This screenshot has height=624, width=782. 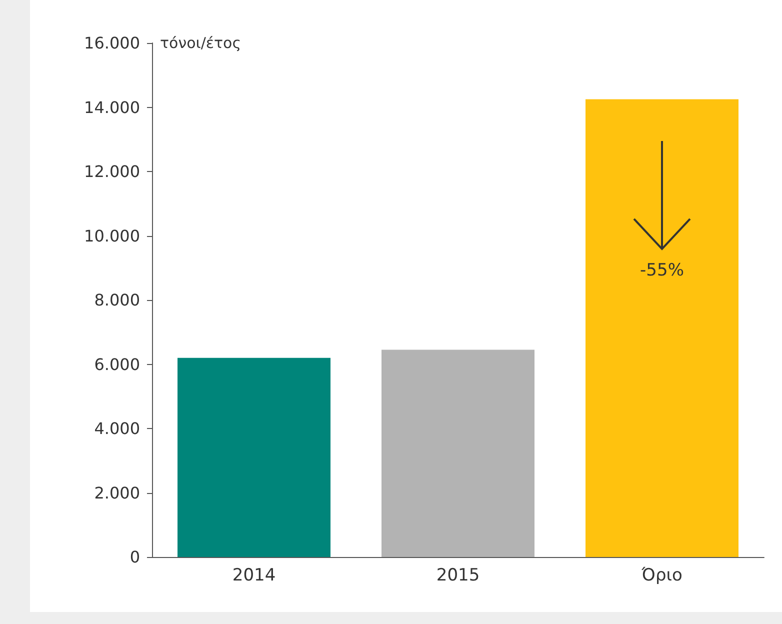 What do you see at coordinates (661, 576) in the screenshot?
I see `x-tick-label: Όριο` at bounding box center [661, 576].